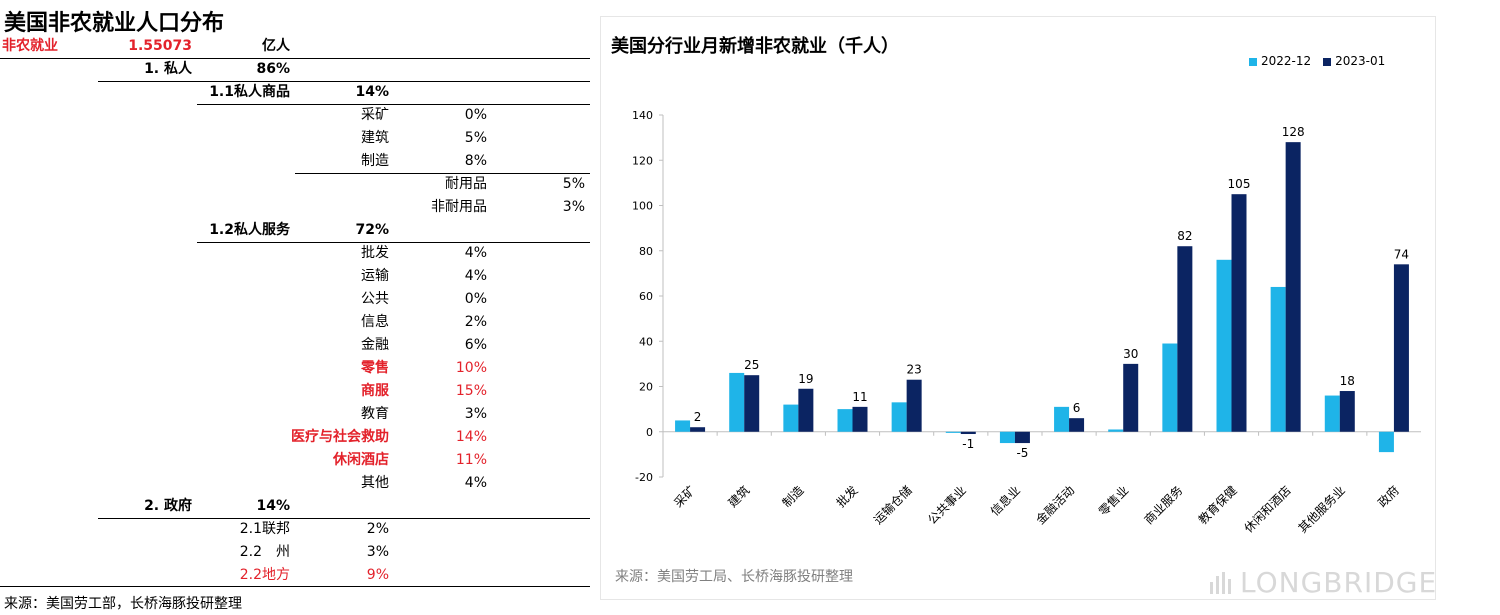 The height and width of the screenshot is (615, 1500). I want to click on x-tick-label: 公共事业, so click(947, 505).